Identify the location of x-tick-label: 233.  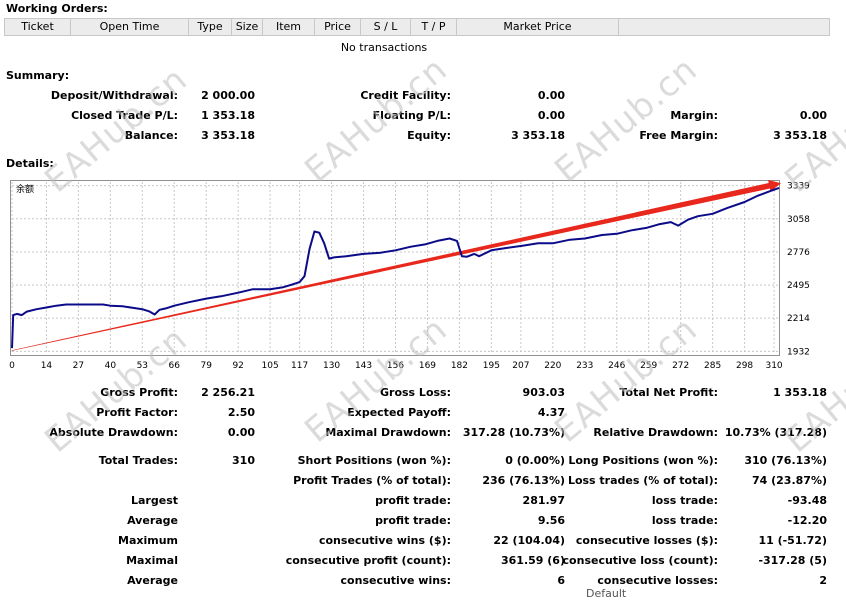
(584, 366).